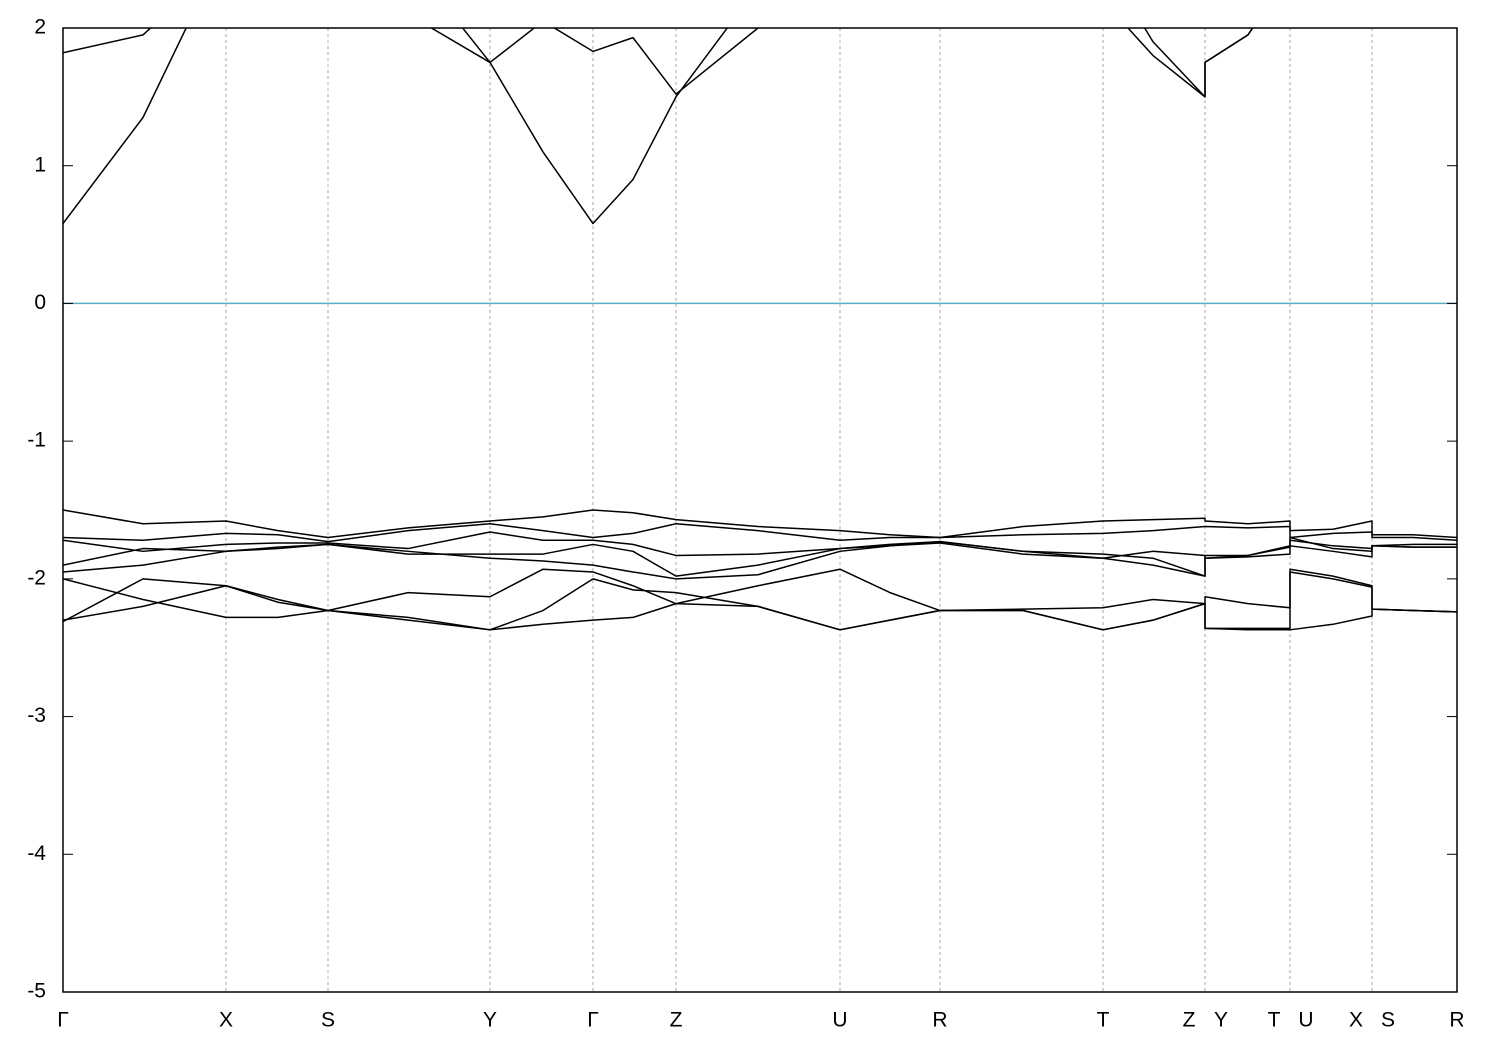 The width and height of the screenshot is (1500, 1050). I want to click on y-tick-label: -1, so click(36, 440).